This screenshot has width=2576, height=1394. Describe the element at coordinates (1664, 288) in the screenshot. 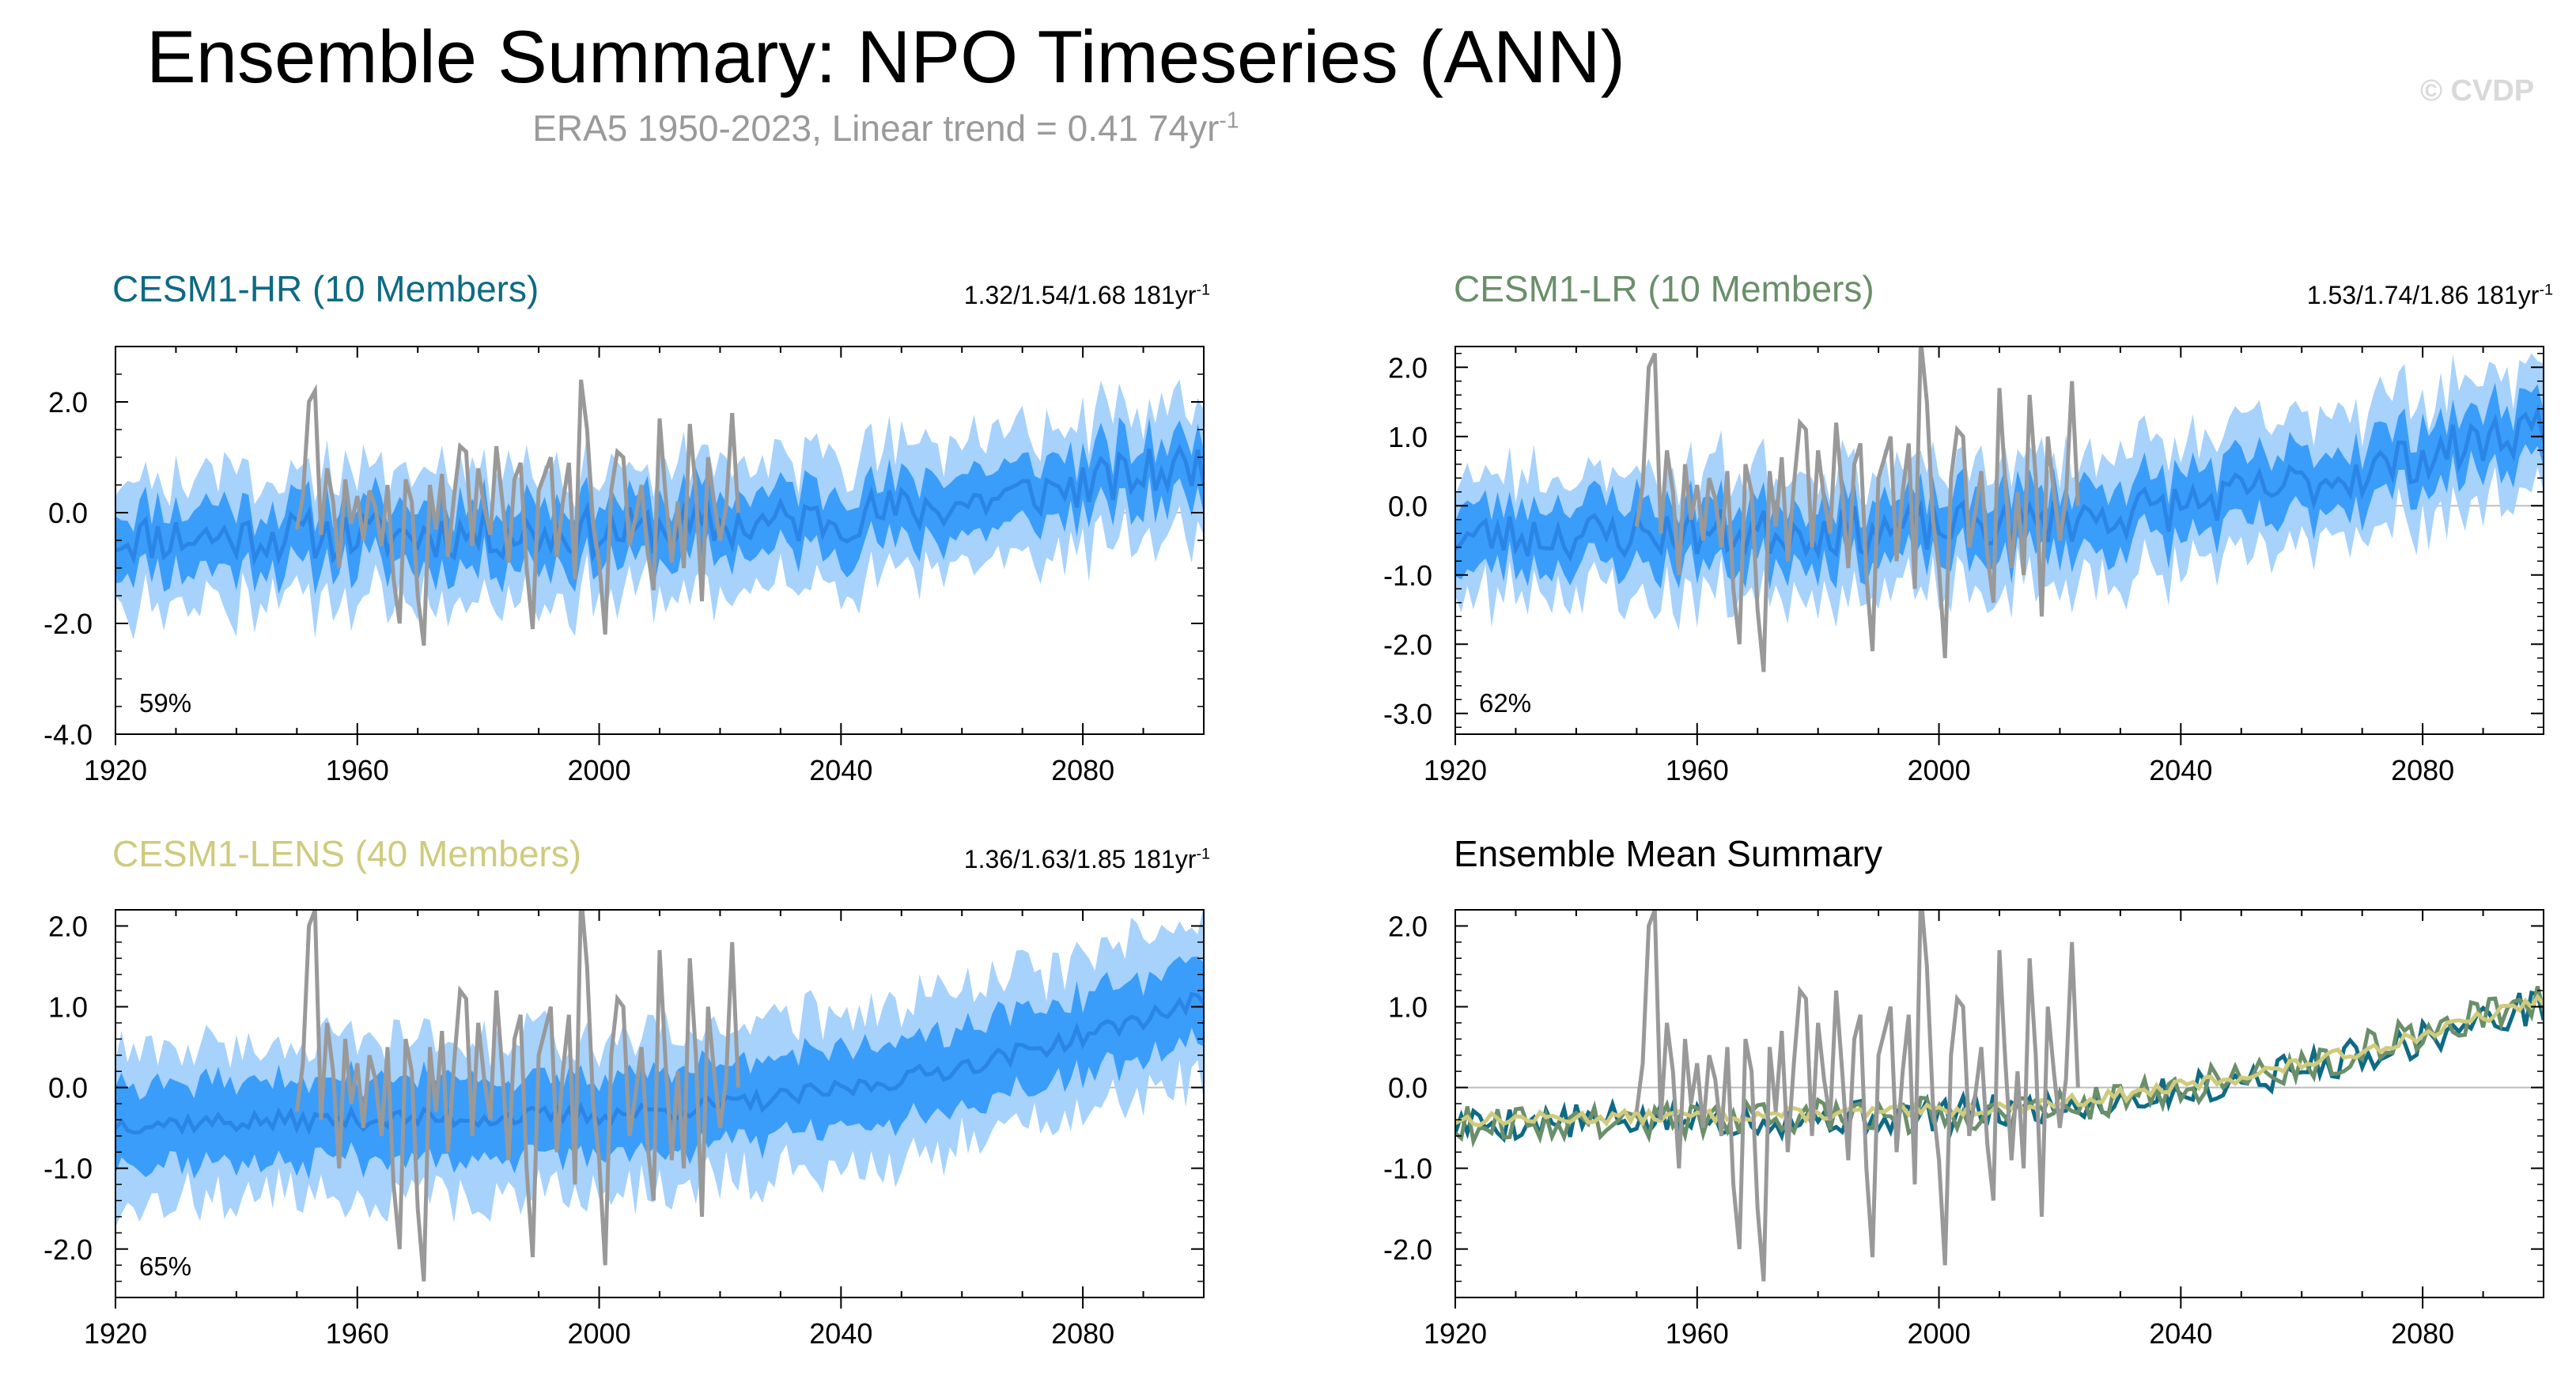

I see `panel-title-lr: CESM1-LR (10 Members)` at that location.